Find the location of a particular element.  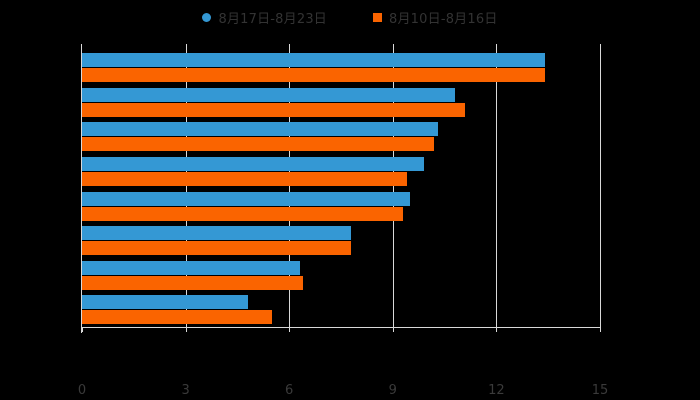

x-axis-line is located at coordinates (341, 327).